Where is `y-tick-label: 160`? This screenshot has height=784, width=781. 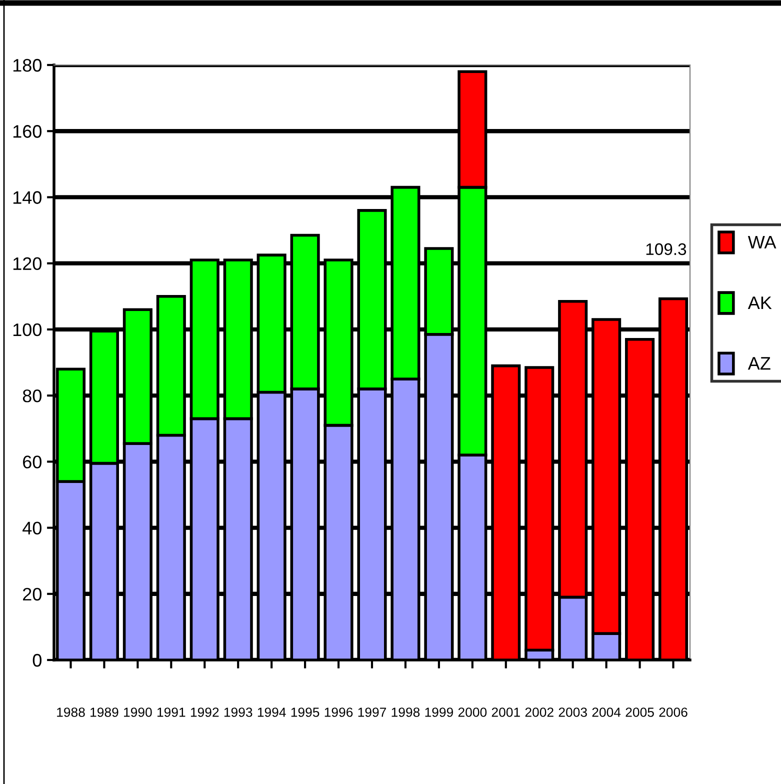 y-tick-label: 160 is located at coordinates (27, 131).